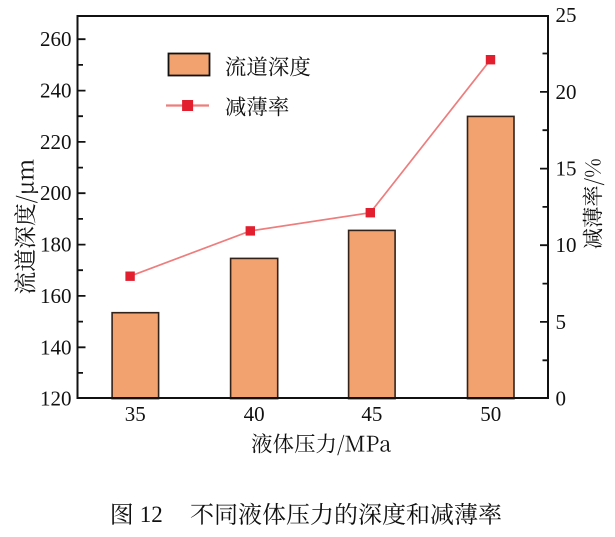 This screenshot has height=537, width=615. I want to click on svg-text: 140, so click(56, 347).